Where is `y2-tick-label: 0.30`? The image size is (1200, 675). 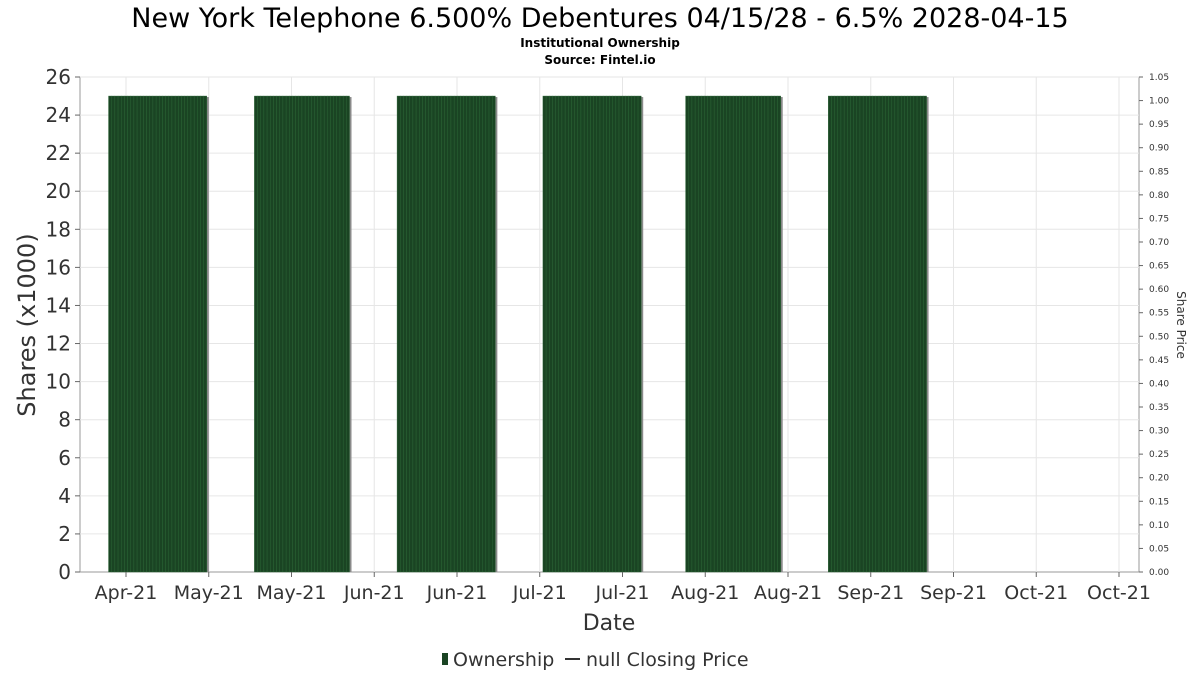 y2-tick-label: 0.30 is located at coordinates (1159, 432).